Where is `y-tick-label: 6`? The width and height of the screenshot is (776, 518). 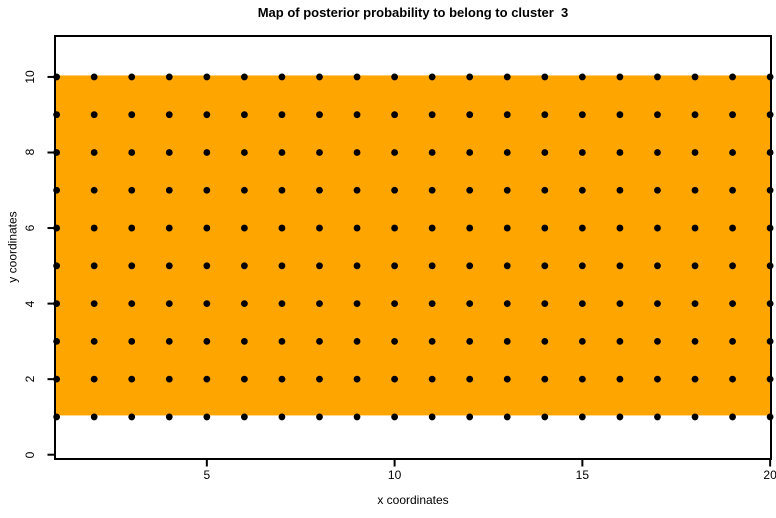 y-tick-label: 6 is located at coordinates (30, 228).